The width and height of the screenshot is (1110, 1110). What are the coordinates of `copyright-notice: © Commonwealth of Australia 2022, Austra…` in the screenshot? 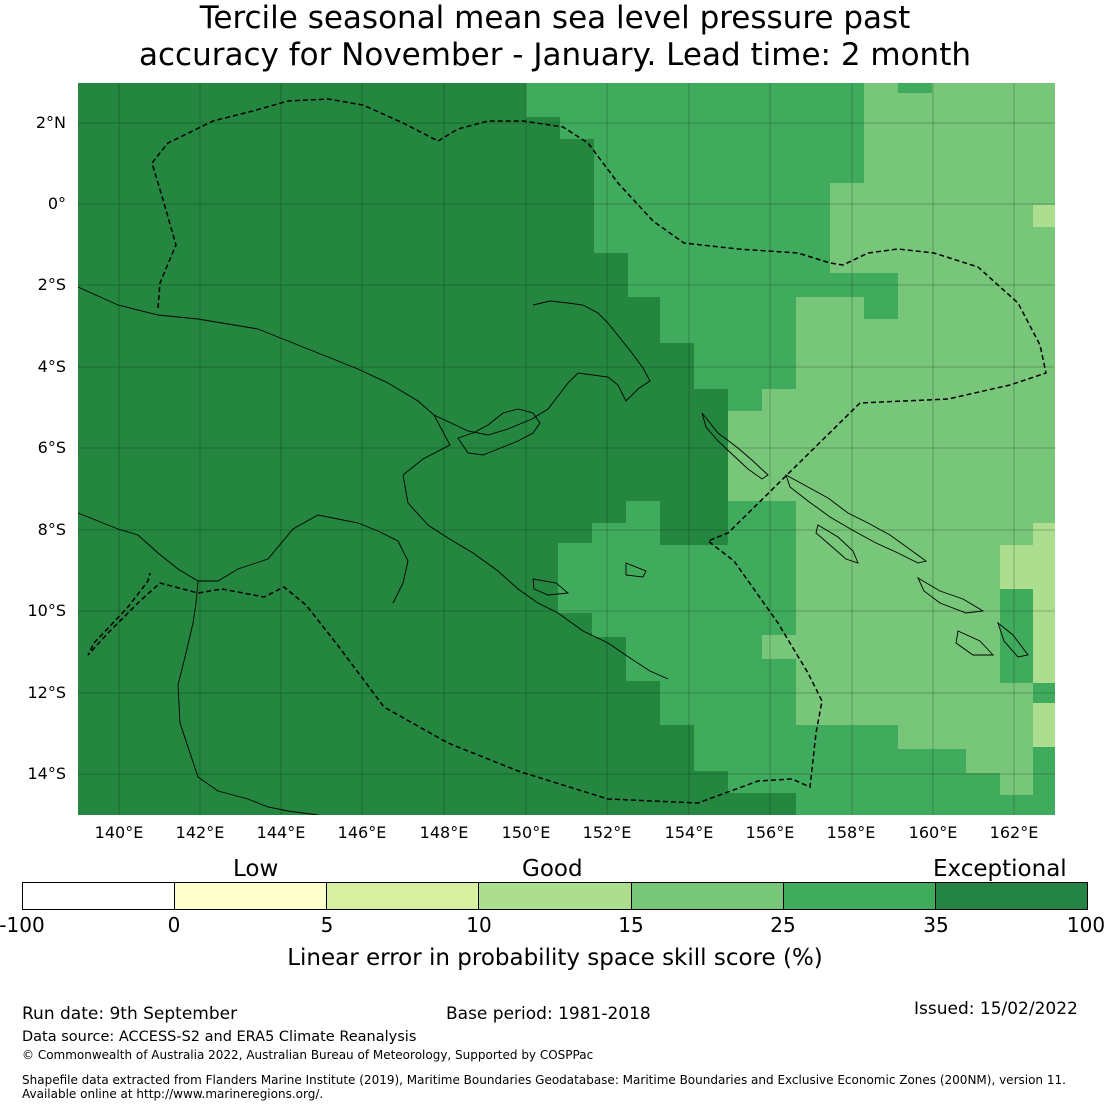 It's located at (308, 1055).